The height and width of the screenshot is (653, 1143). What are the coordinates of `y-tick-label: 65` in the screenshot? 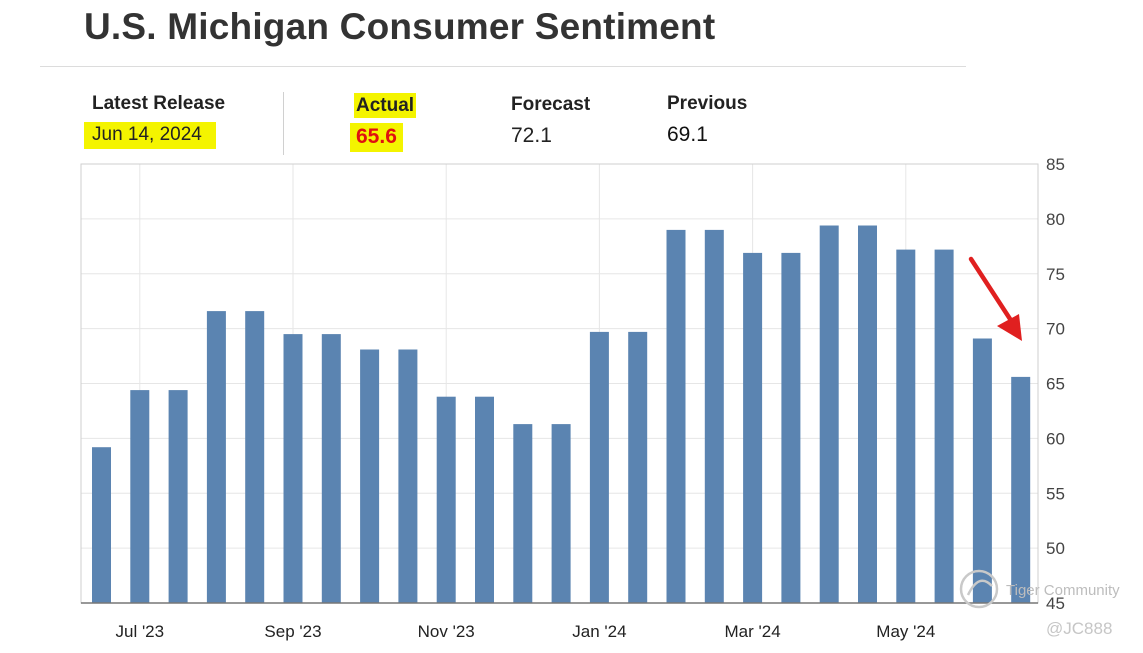 It's located at (1055, 384).